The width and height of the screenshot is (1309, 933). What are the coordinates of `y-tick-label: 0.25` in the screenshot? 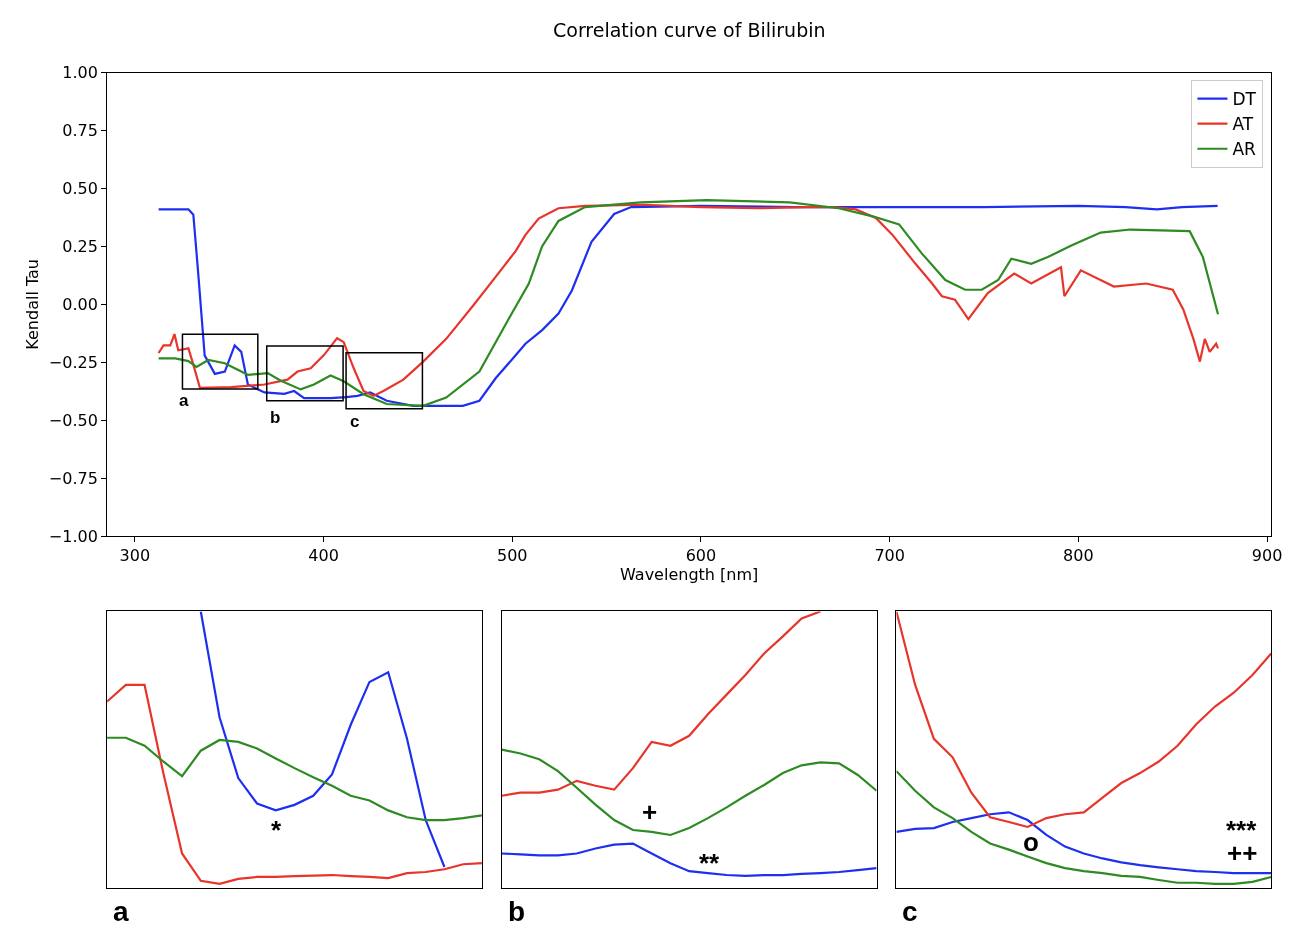 It's located at (80, 247).